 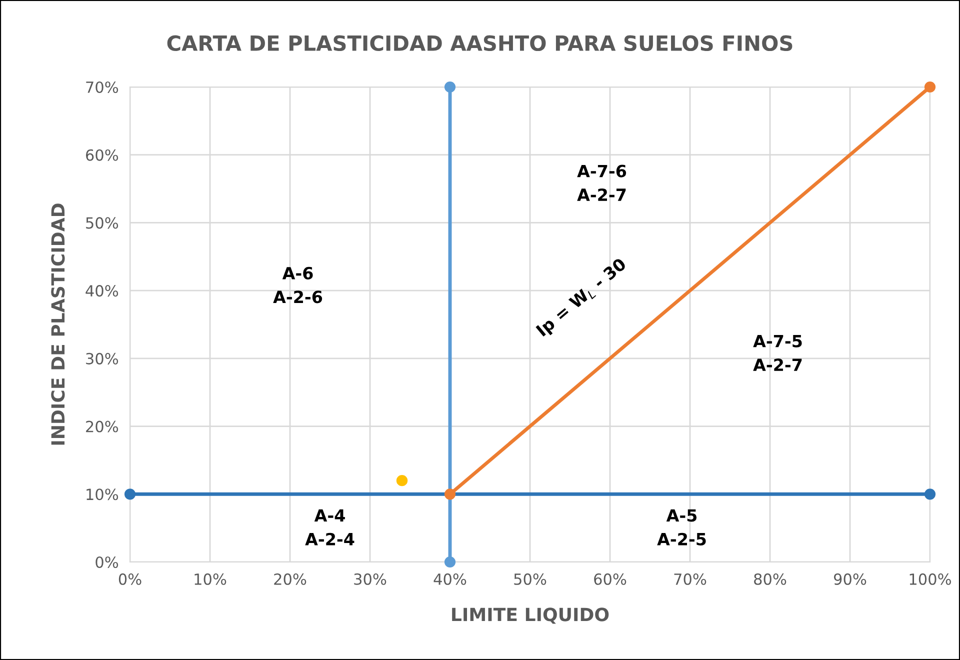 What do you see at coordinates (102, 358) in the screenshot?
I see `y-tick-label: 30%` at bounding box center [102, 358].